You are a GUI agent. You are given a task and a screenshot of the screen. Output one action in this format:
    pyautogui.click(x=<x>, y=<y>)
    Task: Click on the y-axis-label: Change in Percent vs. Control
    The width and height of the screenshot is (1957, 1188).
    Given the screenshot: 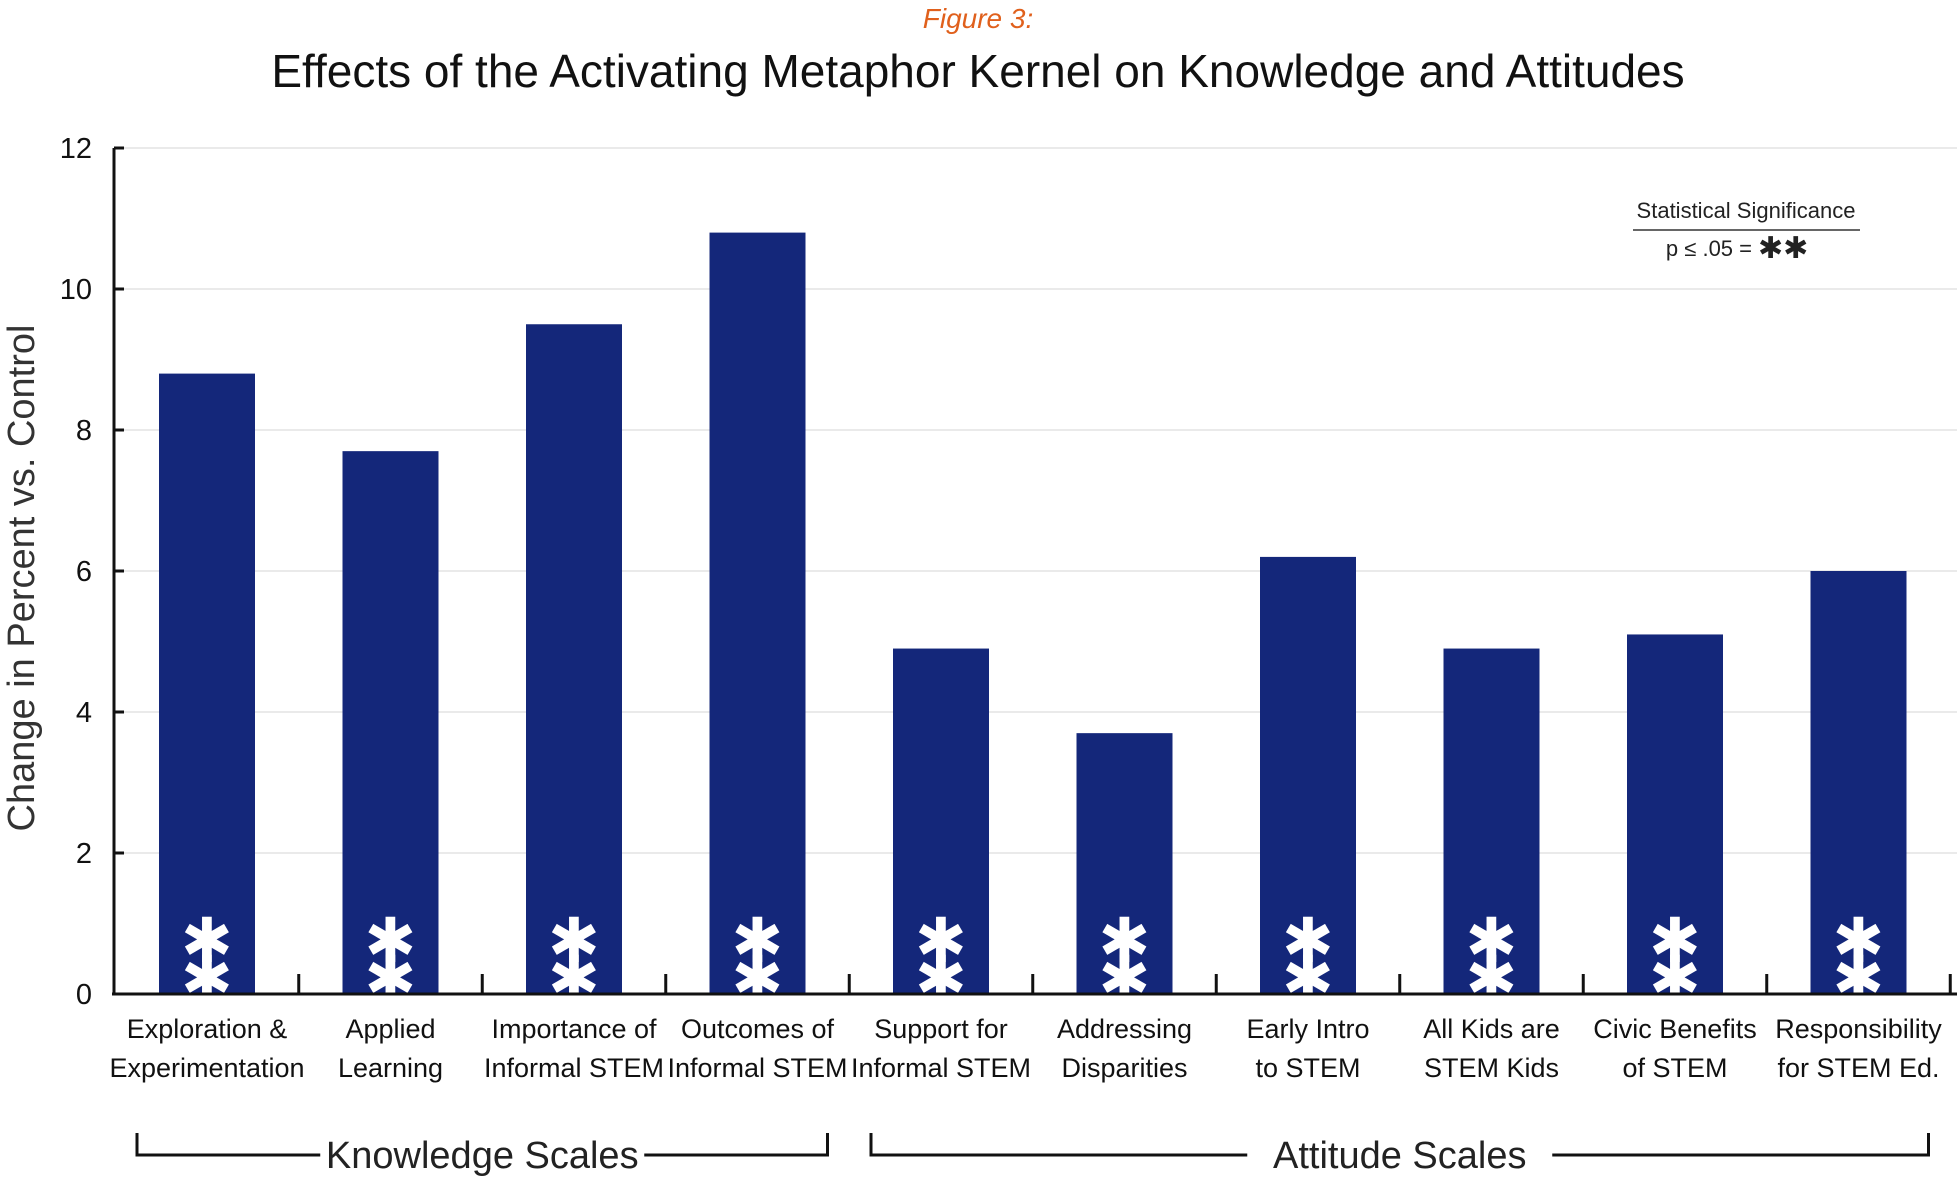 What is the action you would take?
    pyautogui.click(x=22, y=578)
    